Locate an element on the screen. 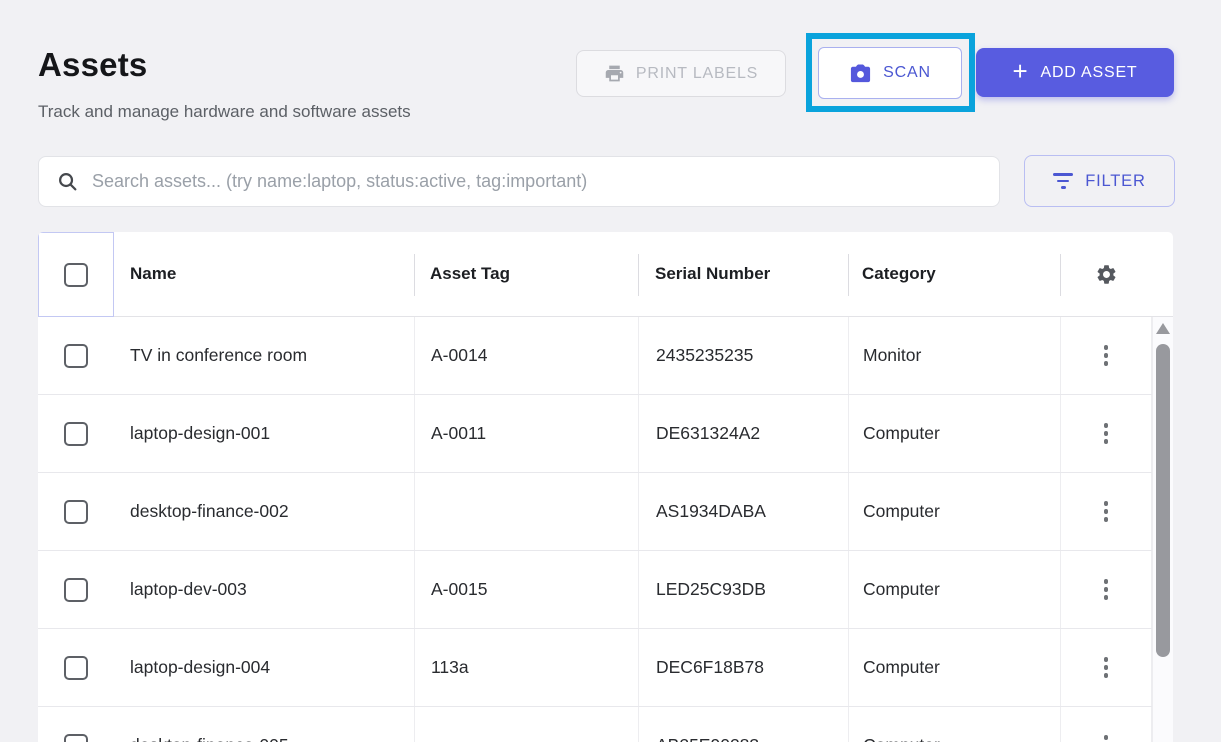  table-scrollbar is located at coordinates (1162, 529).